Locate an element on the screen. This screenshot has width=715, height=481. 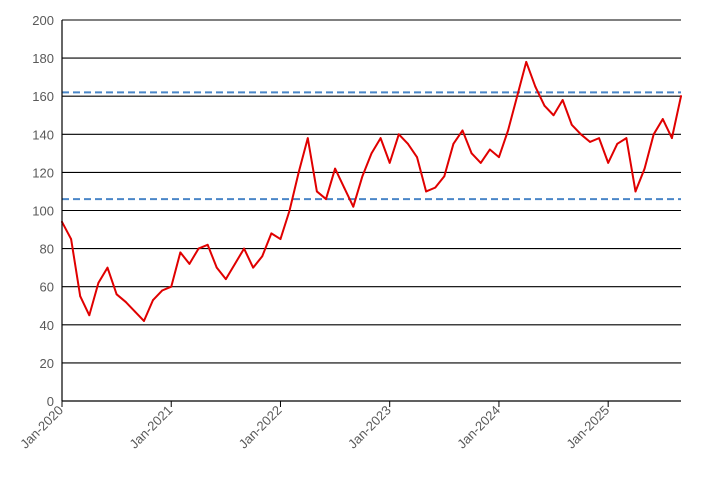
y-axis-tick-labels: 0 20 40 60 80 100 120 140 160 180 200 is located at coordinates (43, 211).